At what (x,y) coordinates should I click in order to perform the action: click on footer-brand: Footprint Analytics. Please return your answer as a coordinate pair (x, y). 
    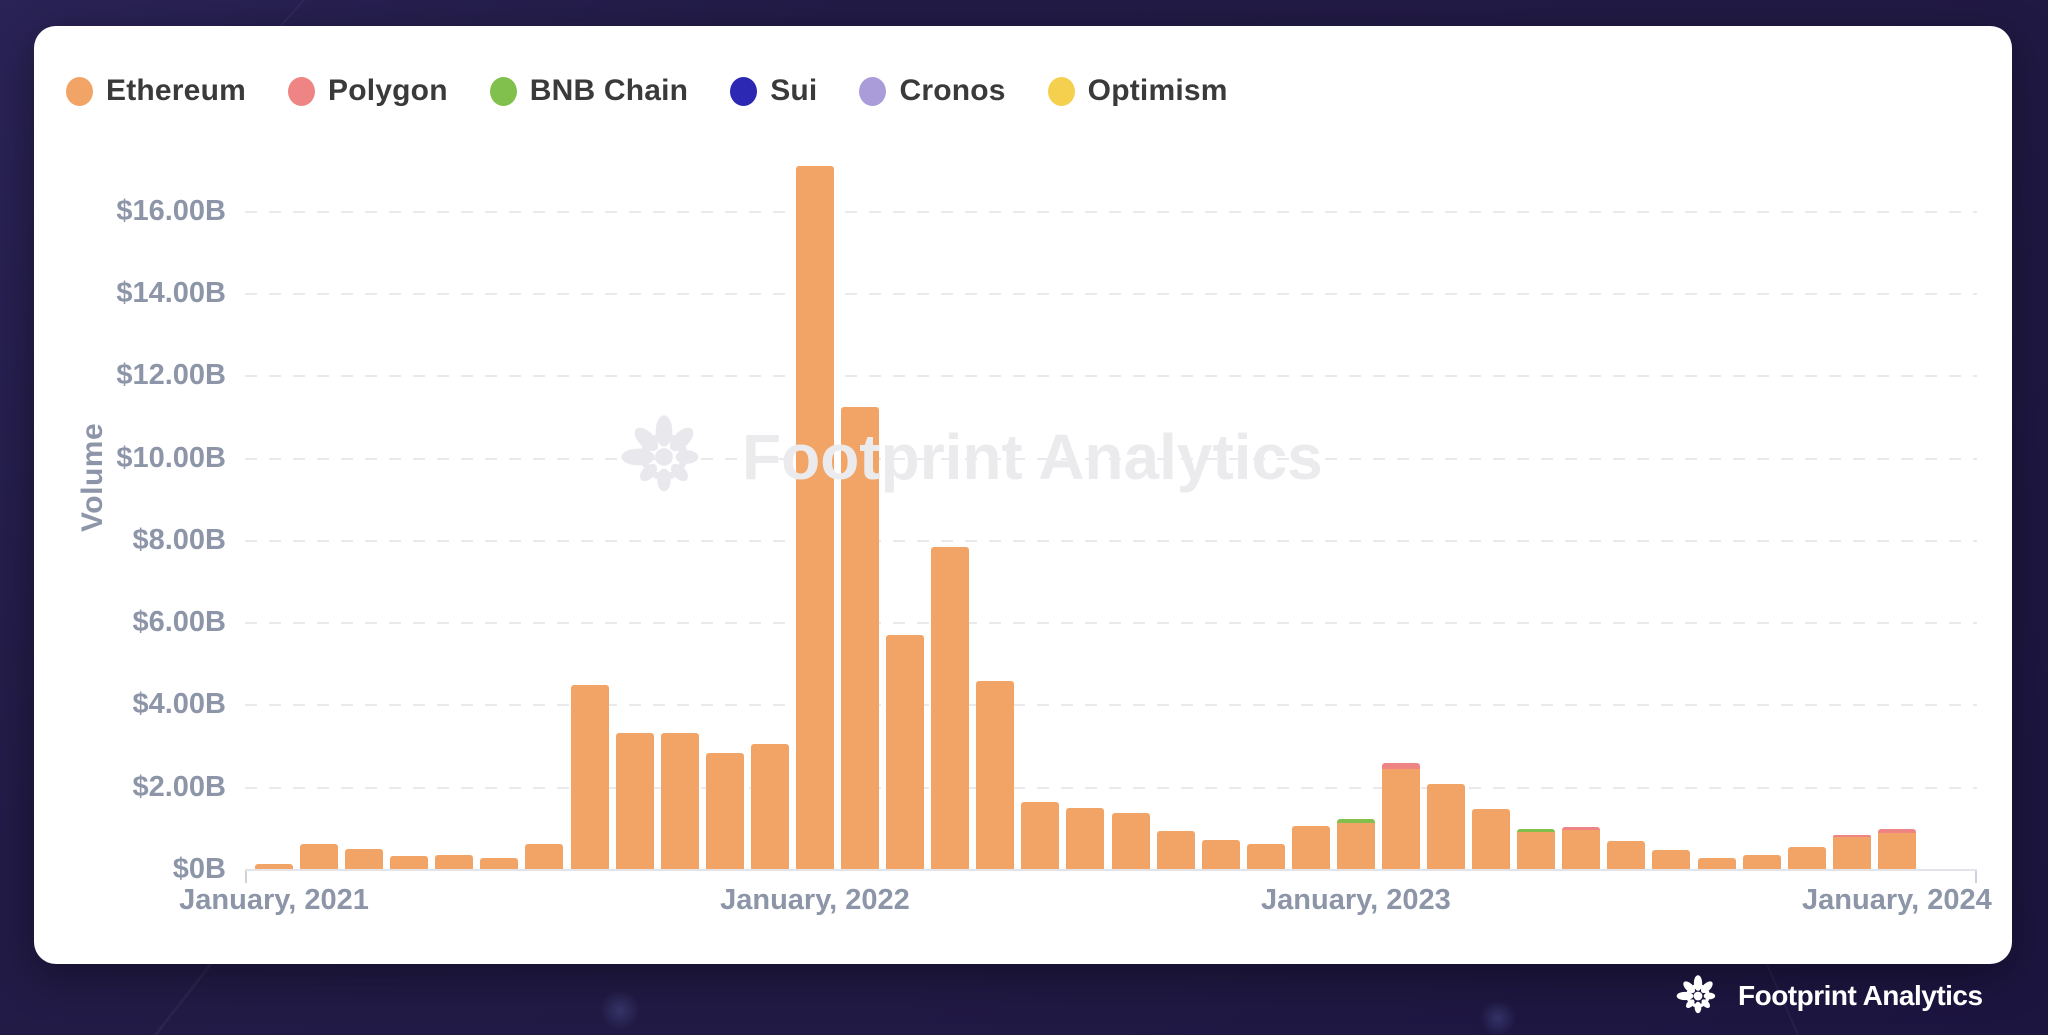
    Looking at the image, I should click on (1827, 996).